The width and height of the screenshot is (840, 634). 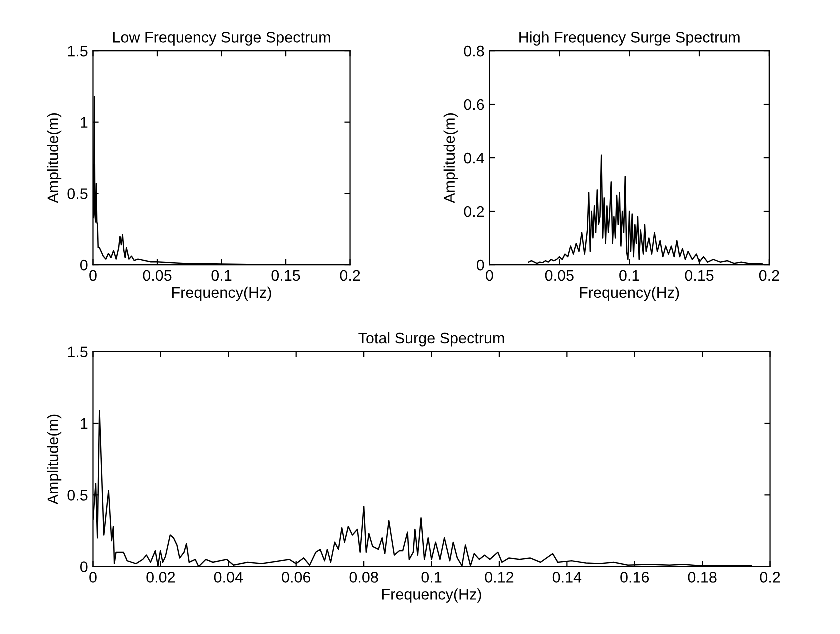 I want to click on x-tick-label: 0.08, so click(x=364, y=577).